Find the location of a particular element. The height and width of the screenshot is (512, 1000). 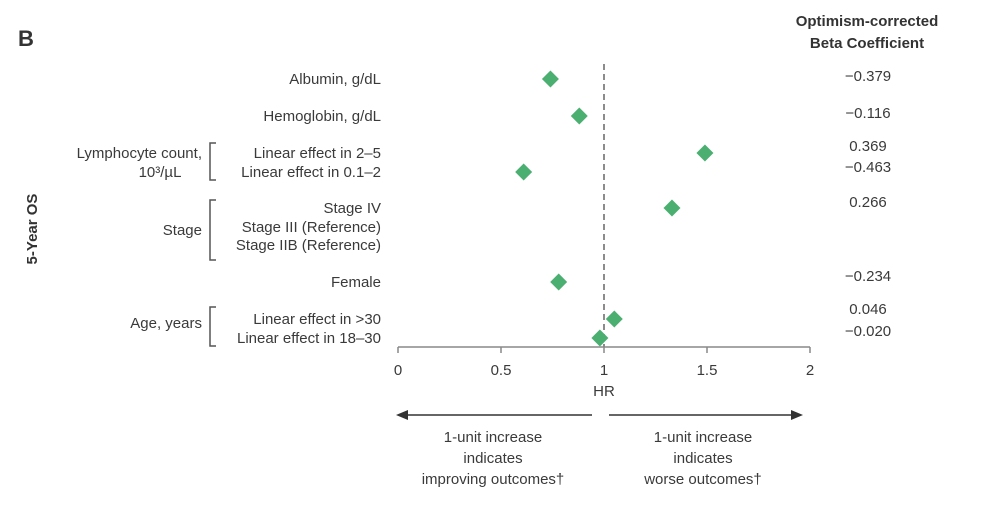

right-arrowhead-icon is located at coordinates (797, 415).